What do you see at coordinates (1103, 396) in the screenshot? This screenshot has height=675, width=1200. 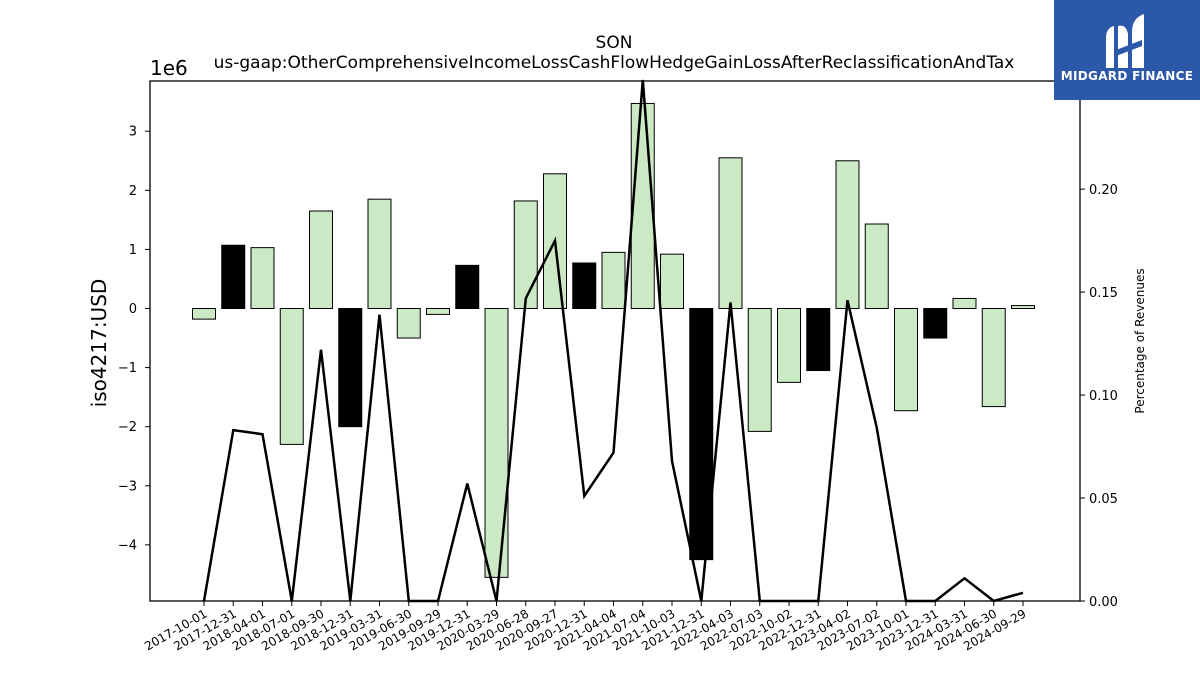 I see `y2-tick-label: 0.10` at bounding box center [1103, 396].